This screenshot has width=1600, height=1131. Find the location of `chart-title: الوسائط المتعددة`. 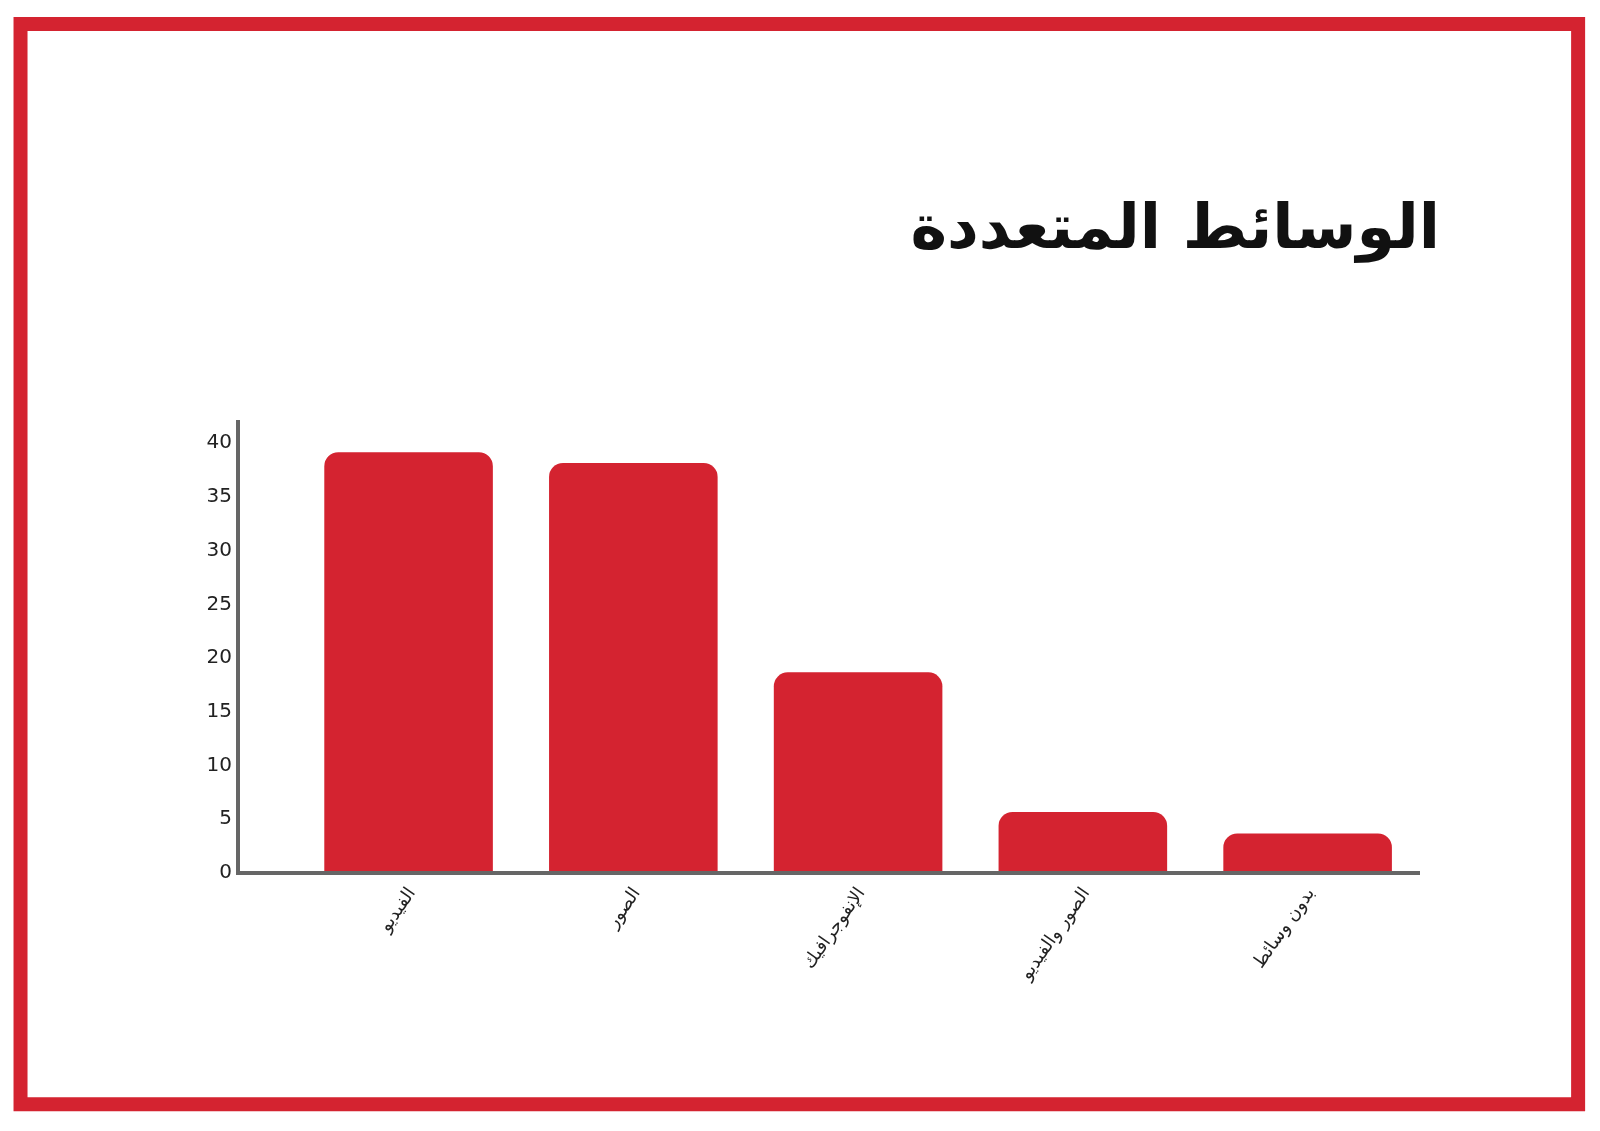

chart-title: الوسائط المتعددة is located at coordinates (1175, 226).